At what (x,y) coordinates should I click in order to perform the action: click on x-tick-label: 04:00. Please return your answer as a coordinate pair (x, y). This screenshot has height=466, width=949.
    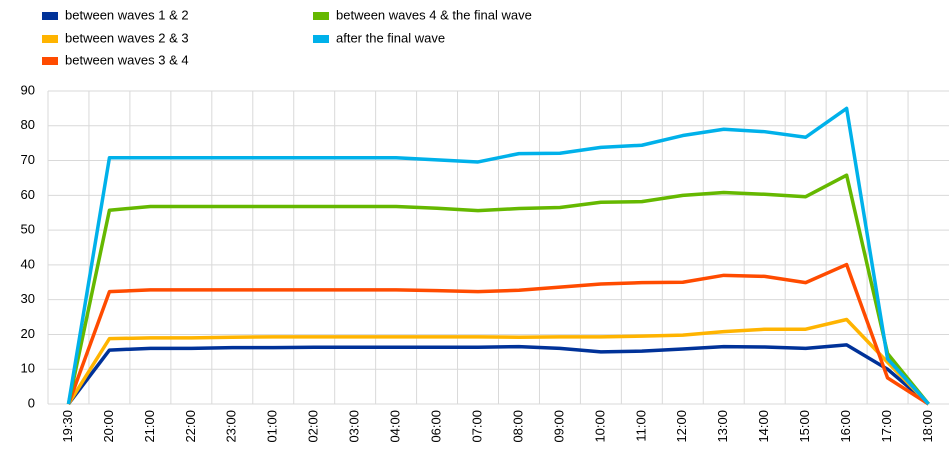
    Looking at the image, I should click on (395, 426).